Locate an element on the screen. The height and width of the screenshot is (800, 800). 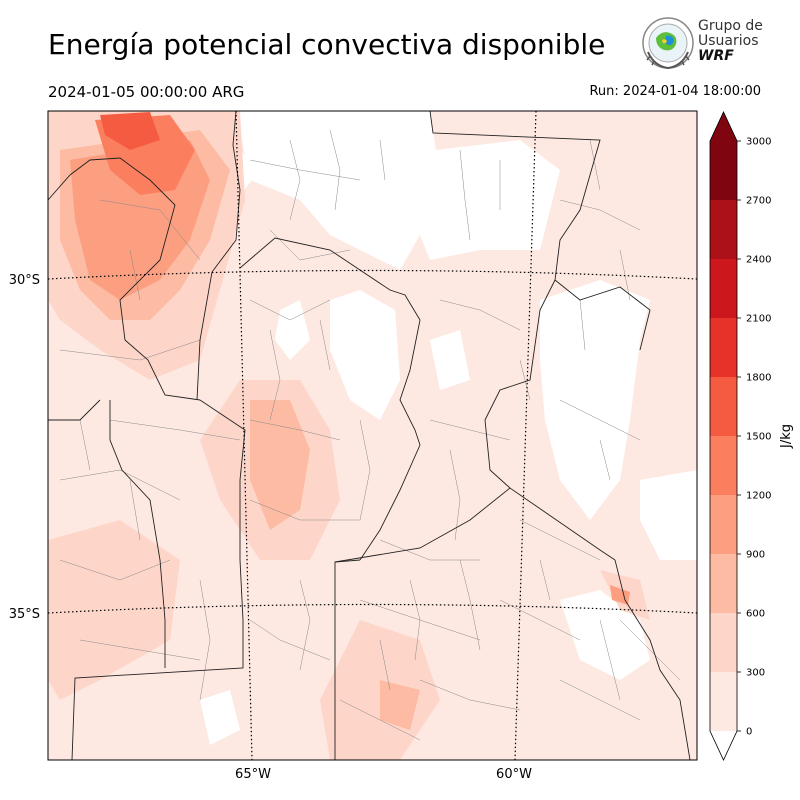
run-time: Run: 2024-01-04 18:00:00 is located at coordinates (675, 91).